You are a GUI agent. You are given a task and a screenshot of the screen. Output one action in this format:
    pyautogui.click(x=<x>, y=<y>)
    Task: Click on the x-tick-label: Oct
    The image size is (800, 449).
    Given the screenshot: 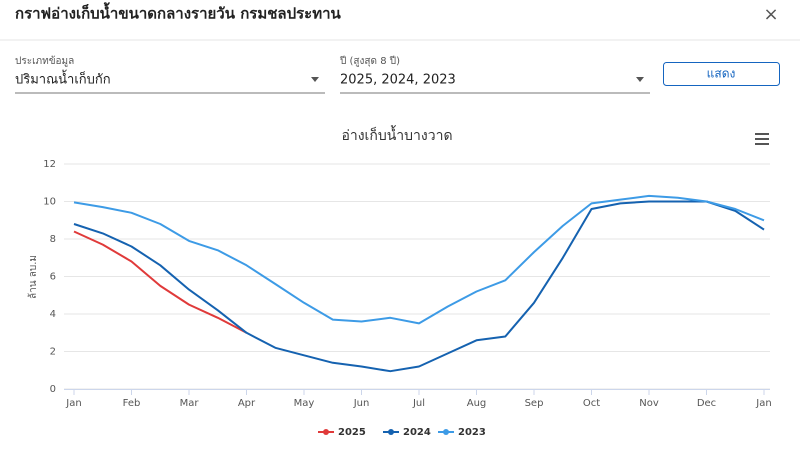 What is the action you would take?
    pyautogui.click(x=591, y=403)
    